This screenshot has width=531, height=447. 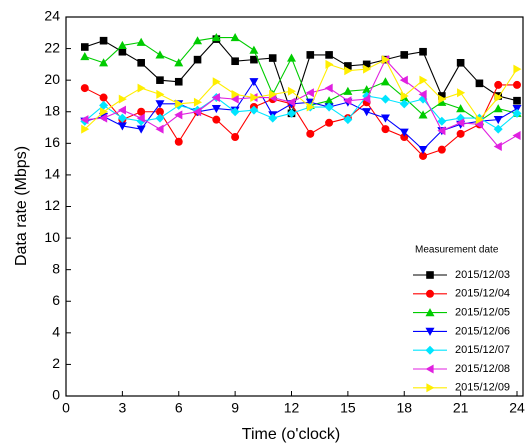 What do you see at coordinates (66, 408) in the screenshot?
I see `x-tick-label: 0` at bounding box center [66, 408].